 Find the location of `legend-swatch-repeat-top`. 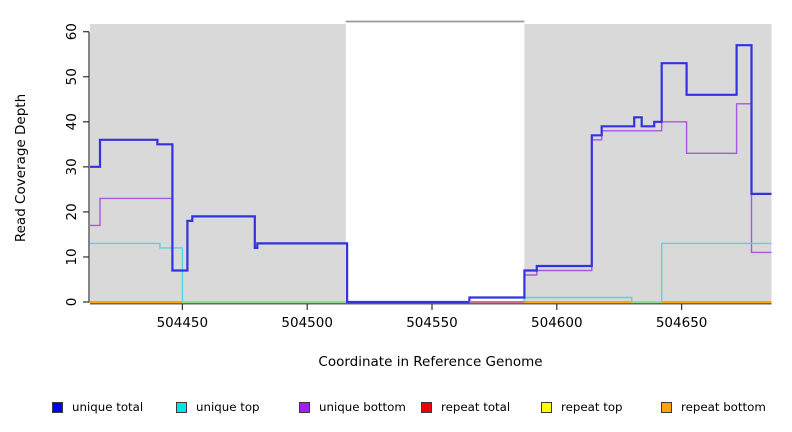

legend-swatch-repeat-top is located at coordinates (546, 407).